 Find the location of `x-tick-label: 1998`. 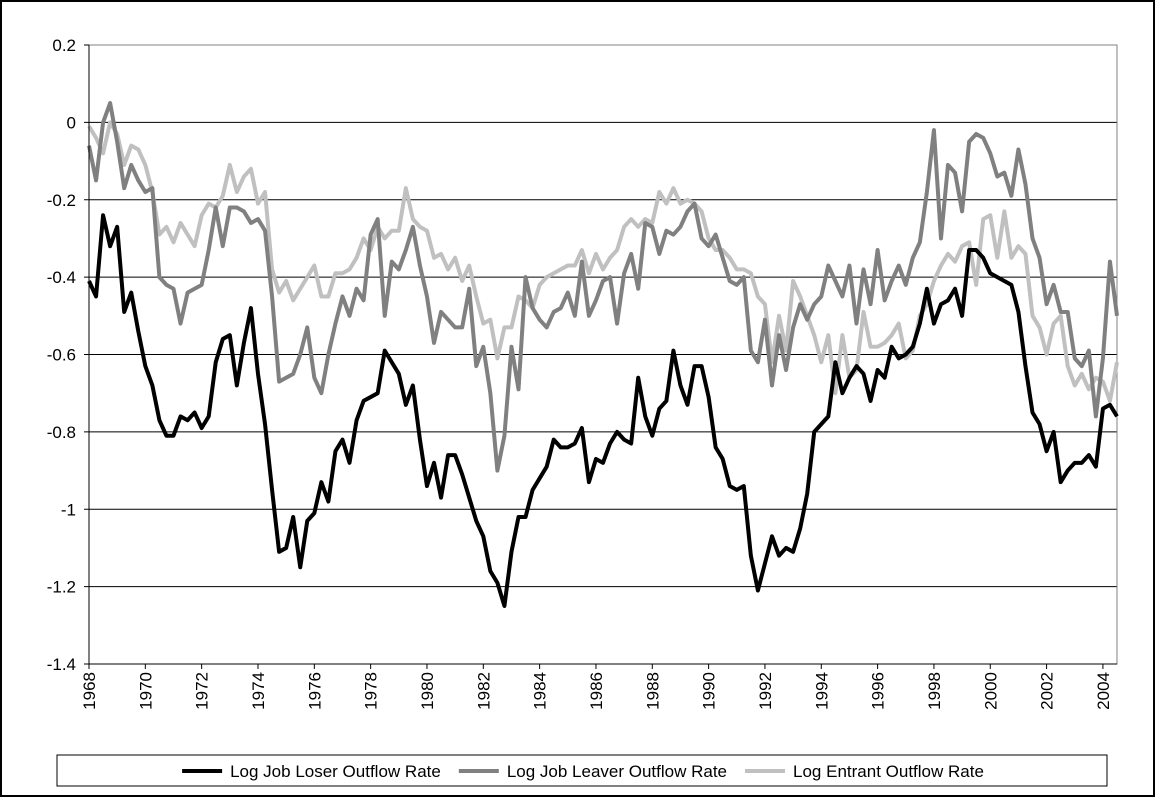

x-tick-label: 1998 is located at coordinates (934, 691).